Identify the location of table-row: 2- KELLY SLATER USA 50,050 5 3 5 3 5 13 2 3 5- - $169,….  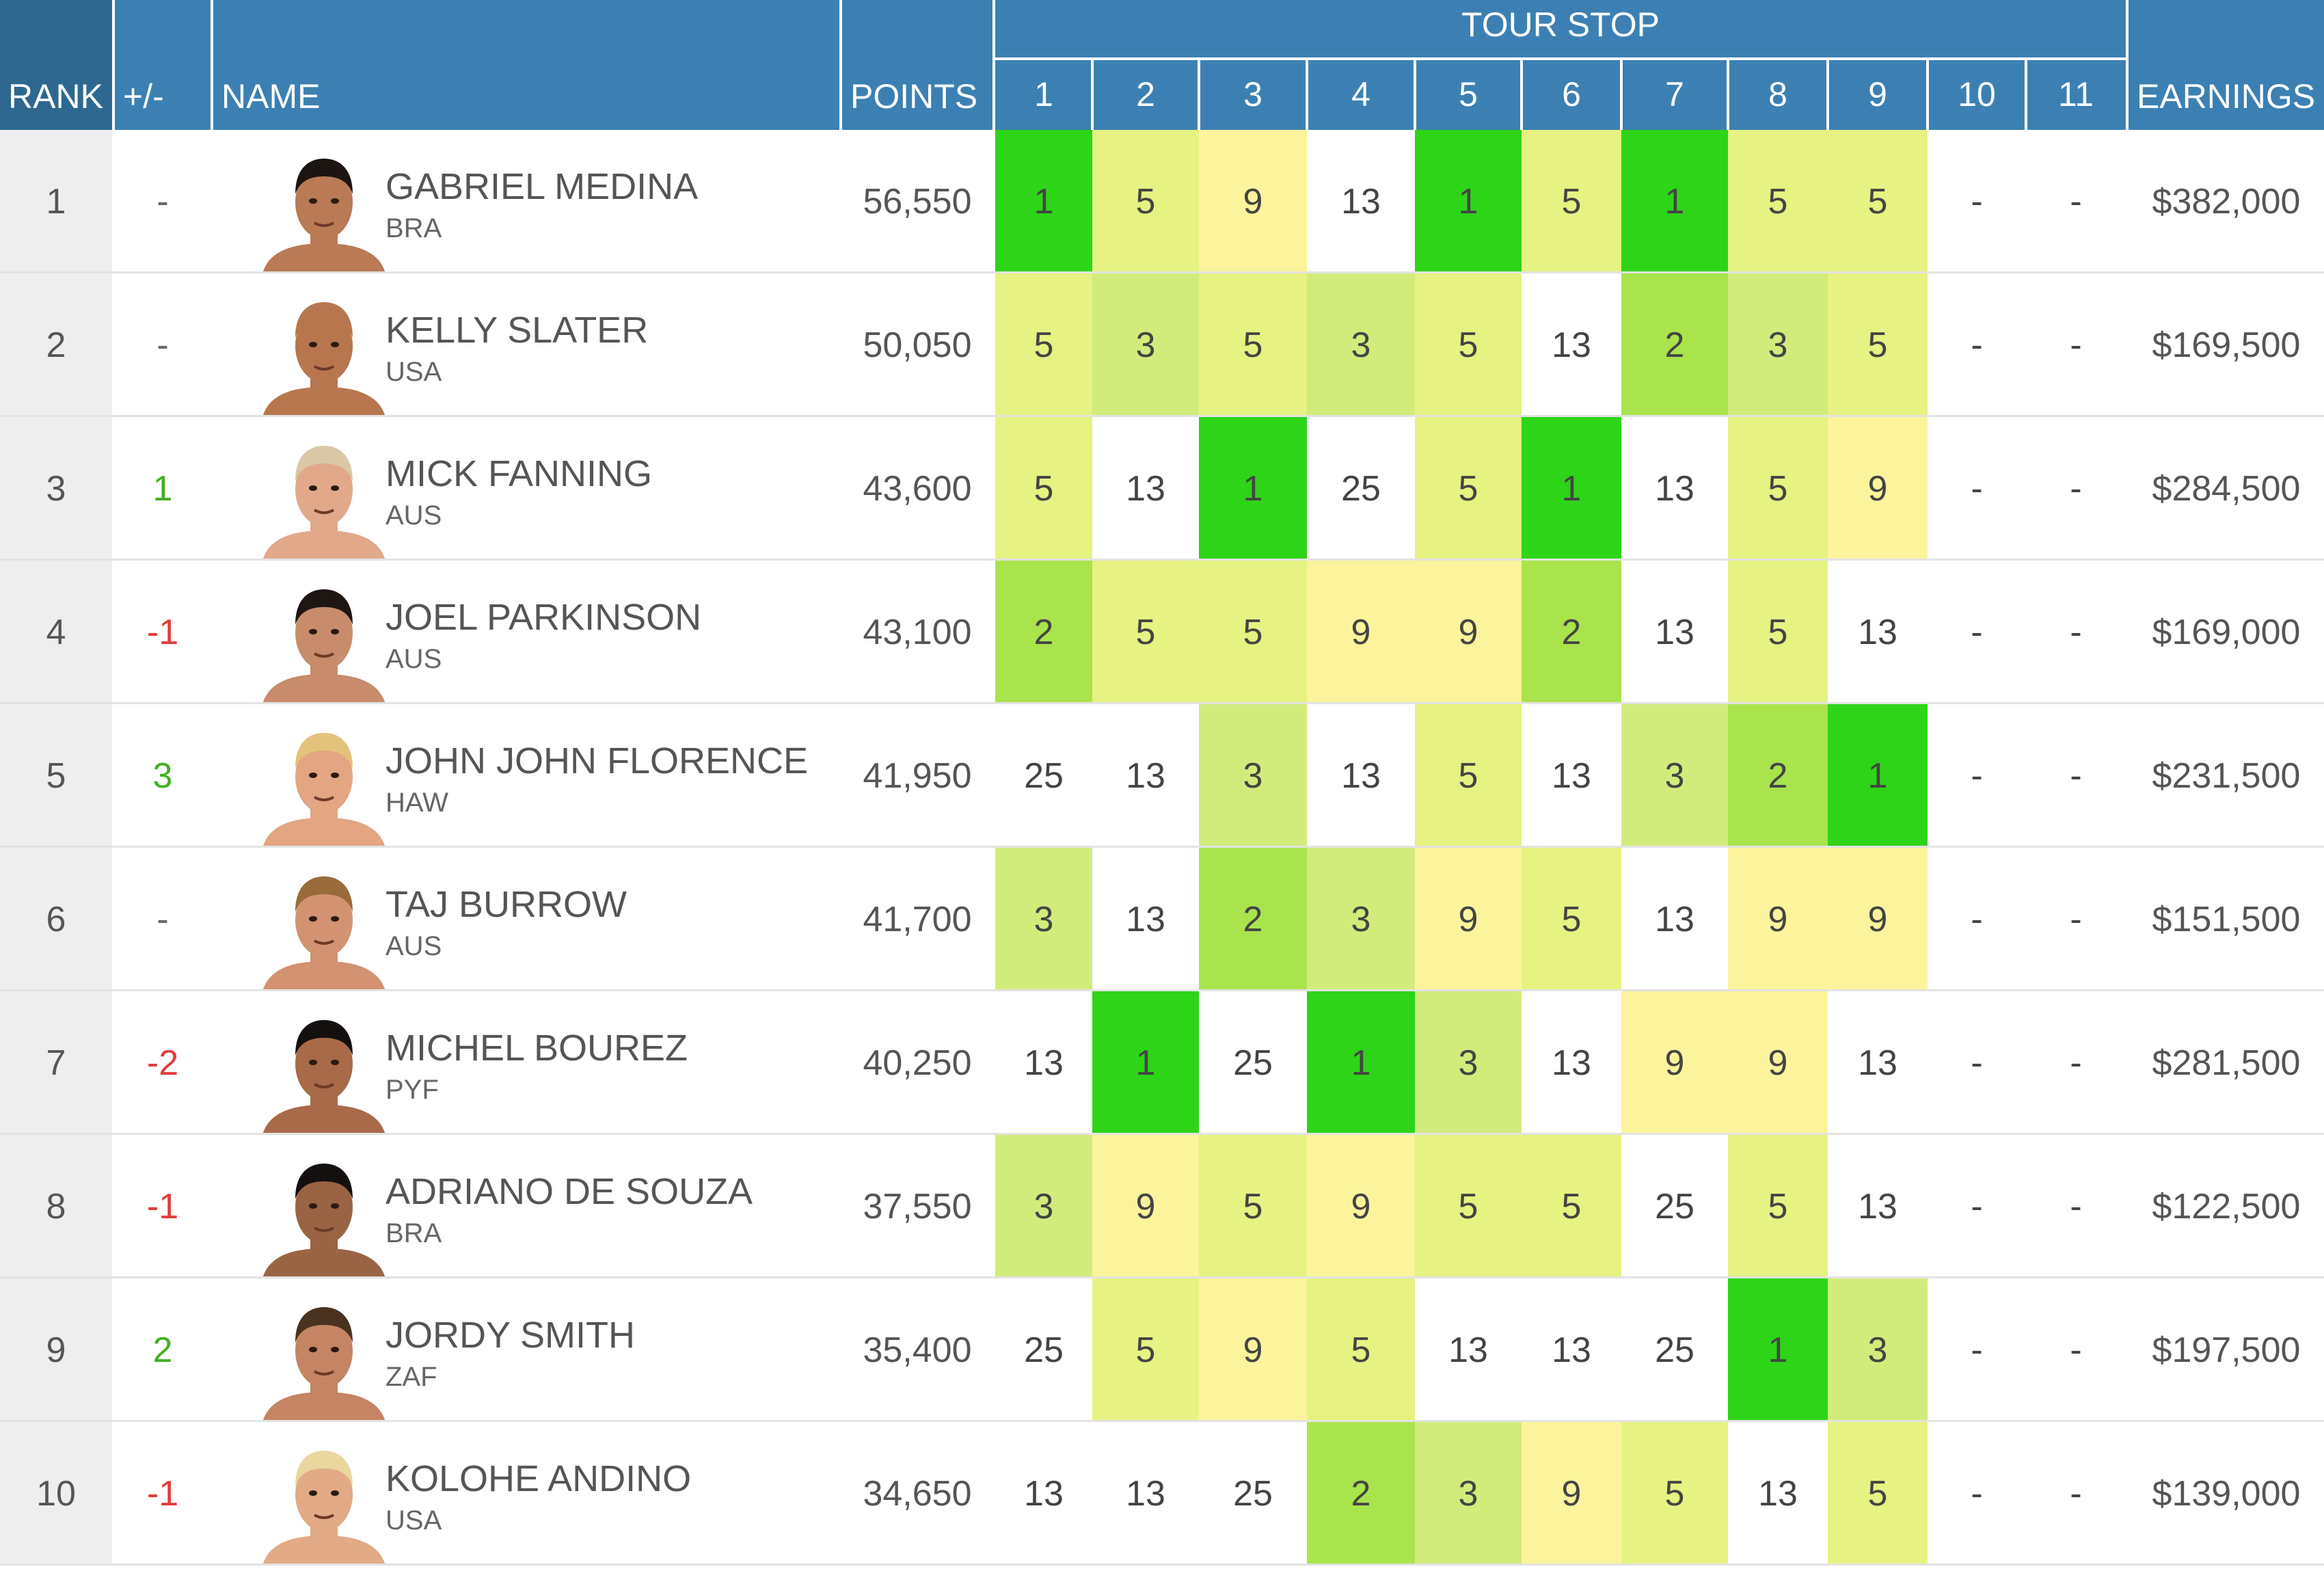
(1162, 345).